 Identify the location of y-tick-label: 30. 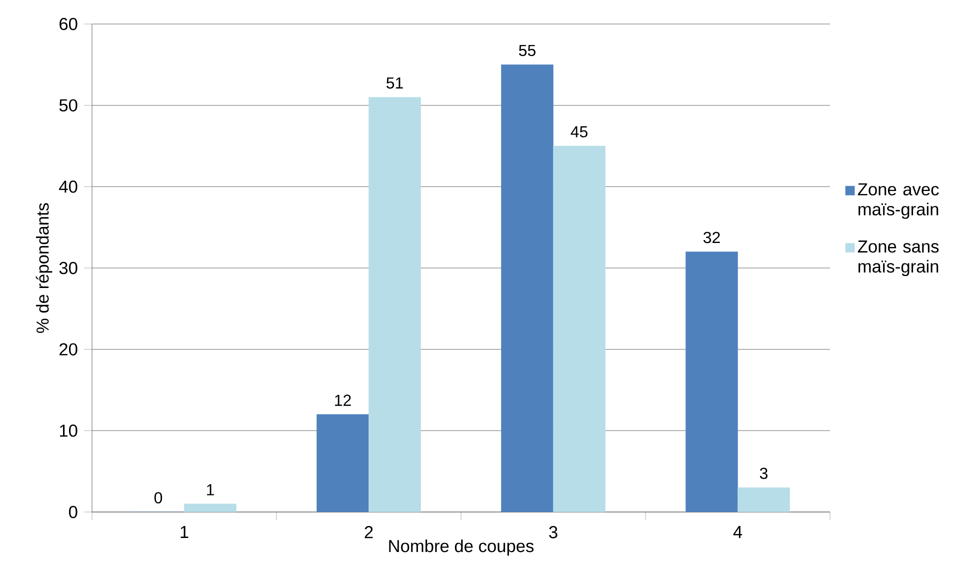
(68, 268).